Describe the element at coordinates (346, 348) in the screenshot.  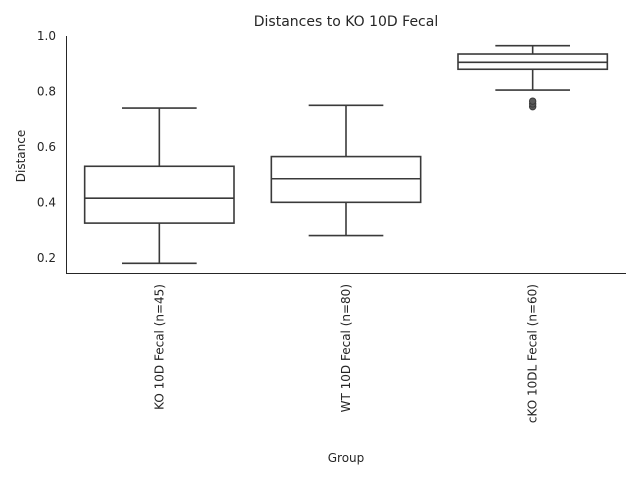
I see `x-tick-label: WT 10D Fecal (n=80)` at that location.